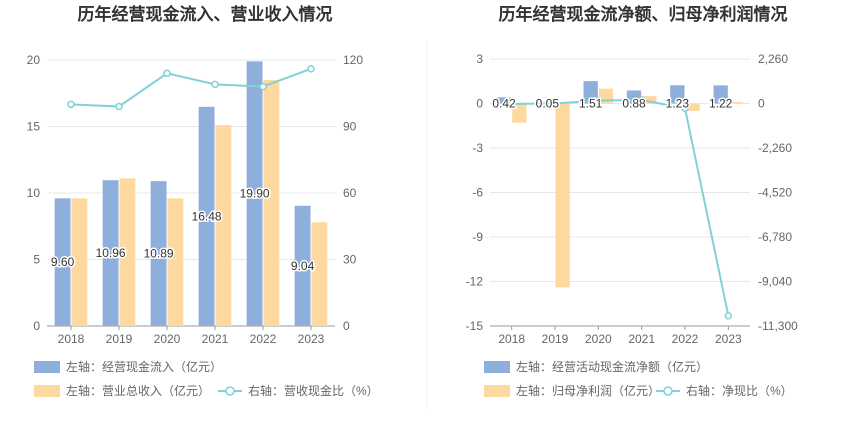 This screenshot has height=442, width=850. Describe the element at coordinates (643, 14) in the screenshot. I see `right-chart-title: 历年经营现金流净额、归母净利润情况` at that location.